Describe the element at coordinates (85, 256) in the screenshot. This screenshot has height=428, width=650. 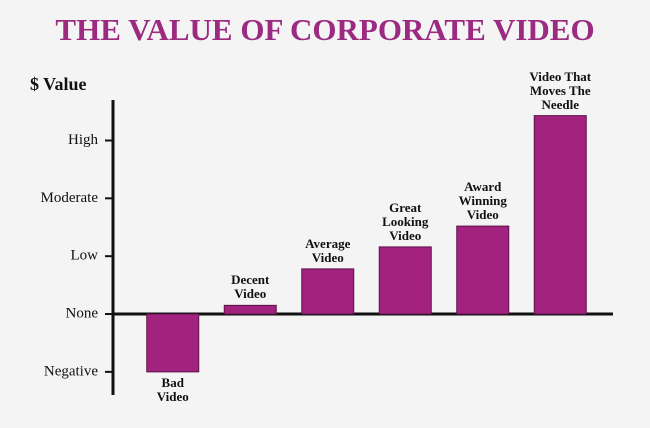
I see `y-tick-label: Low` at that location.